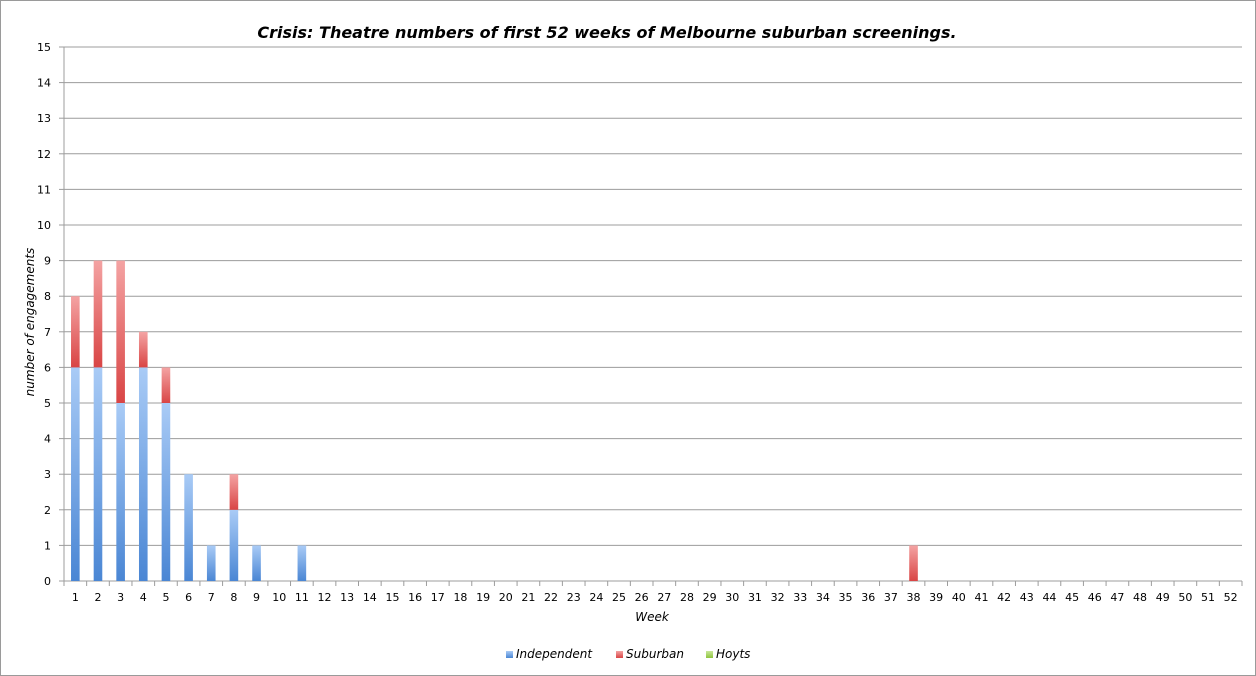 The width and height of the screenshot is (1256, 676). I want to click on legend-swatch-independent, so click(509, 654).